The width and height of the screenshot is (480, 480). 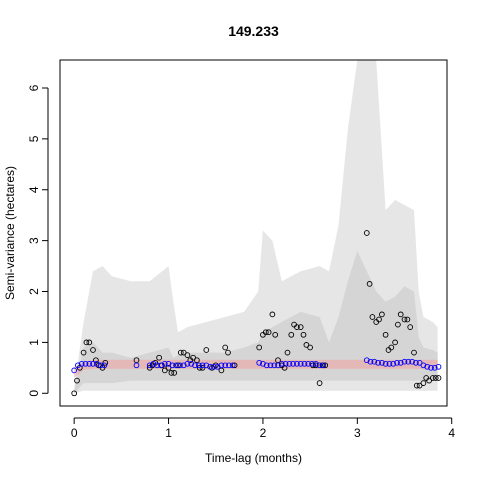 I want to click on x-tick-label: 1, so click(x=168, y=433).